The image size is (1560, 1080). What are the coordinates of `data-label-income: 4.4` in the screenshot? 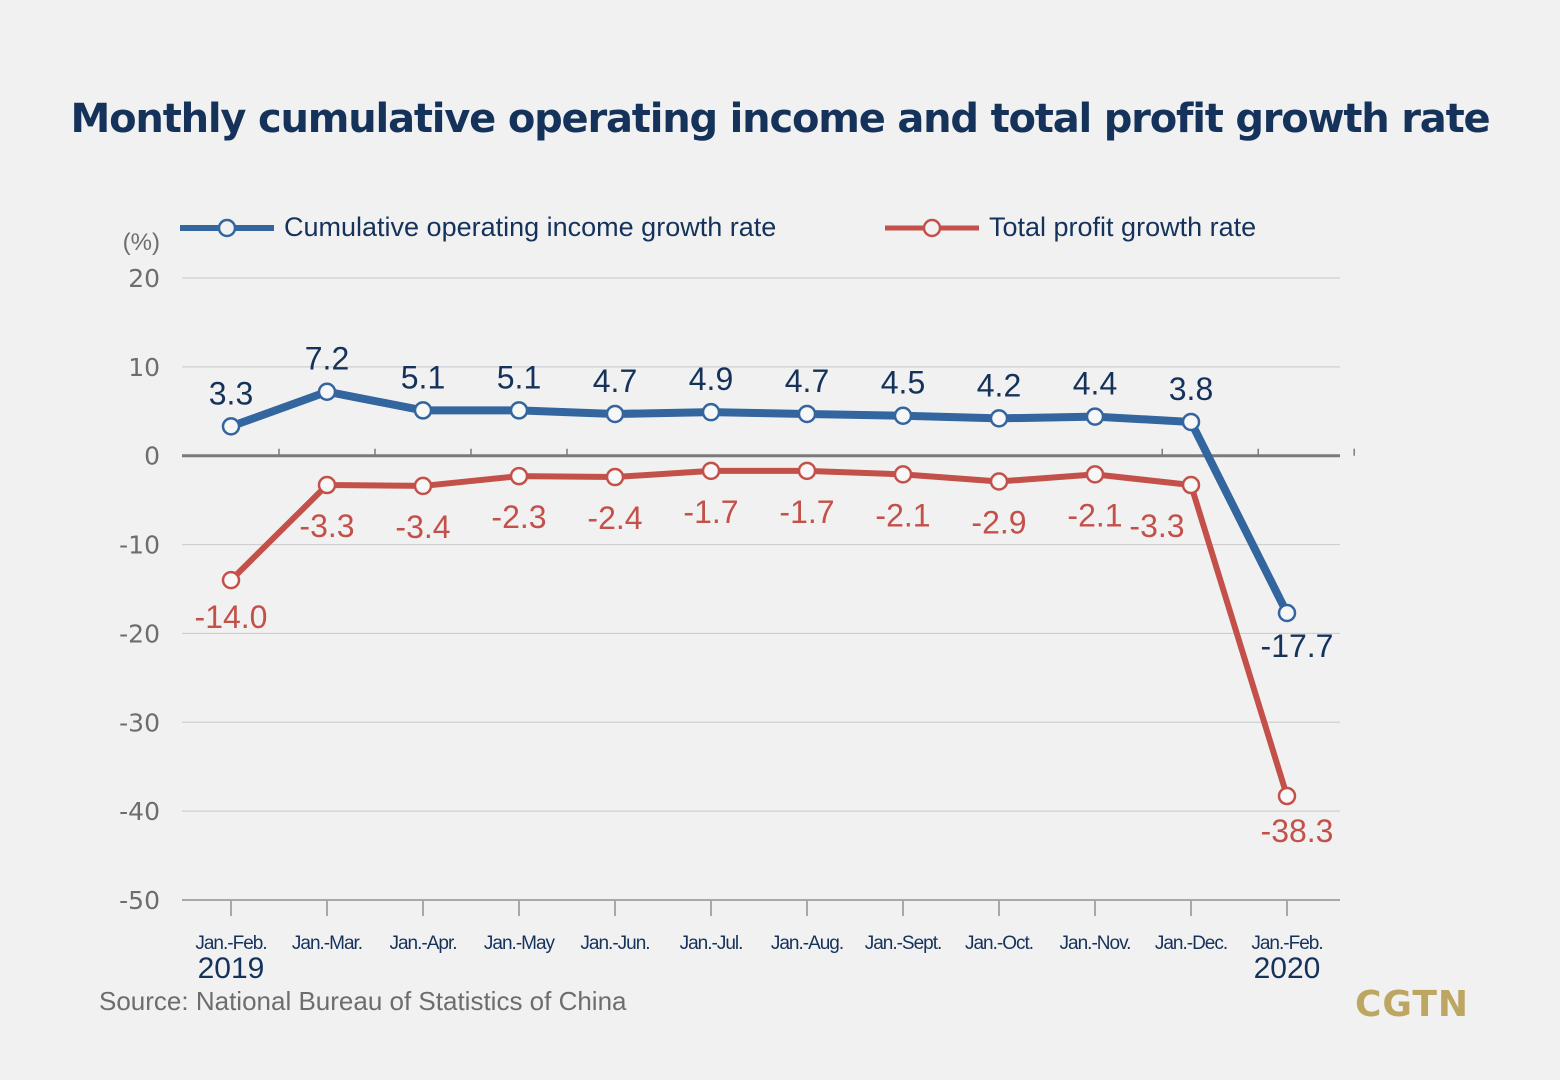 It's located at (1095, 384).